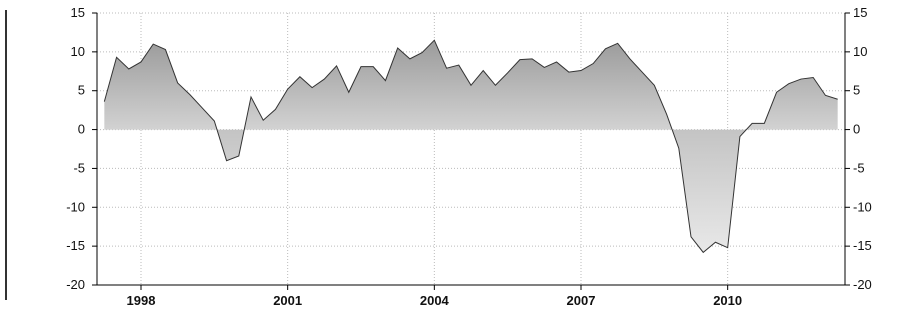 The image size is (905, 327). What do you see at coordinates (435, 300) in the screenshot?
I see `x-tick-label: 2004` at bounding box center [435, 300].